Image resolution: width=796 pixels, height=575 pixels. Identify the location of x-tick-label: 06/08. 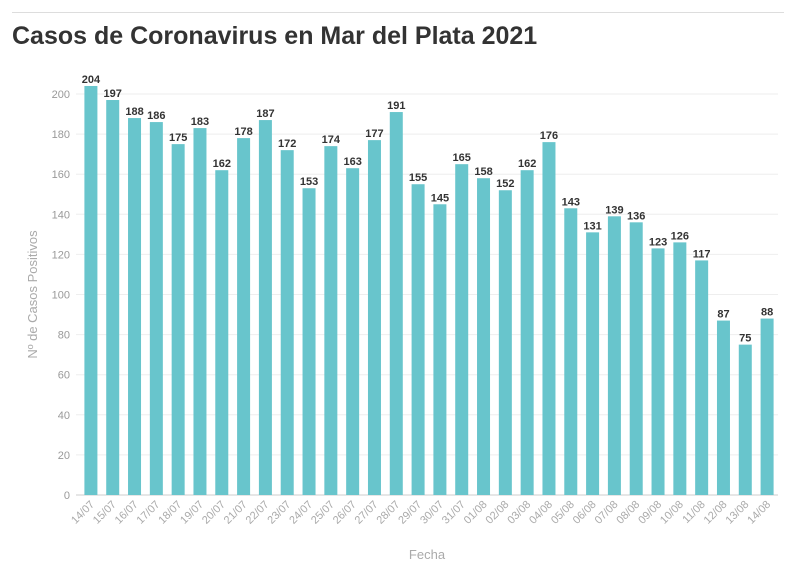
(585, 513).